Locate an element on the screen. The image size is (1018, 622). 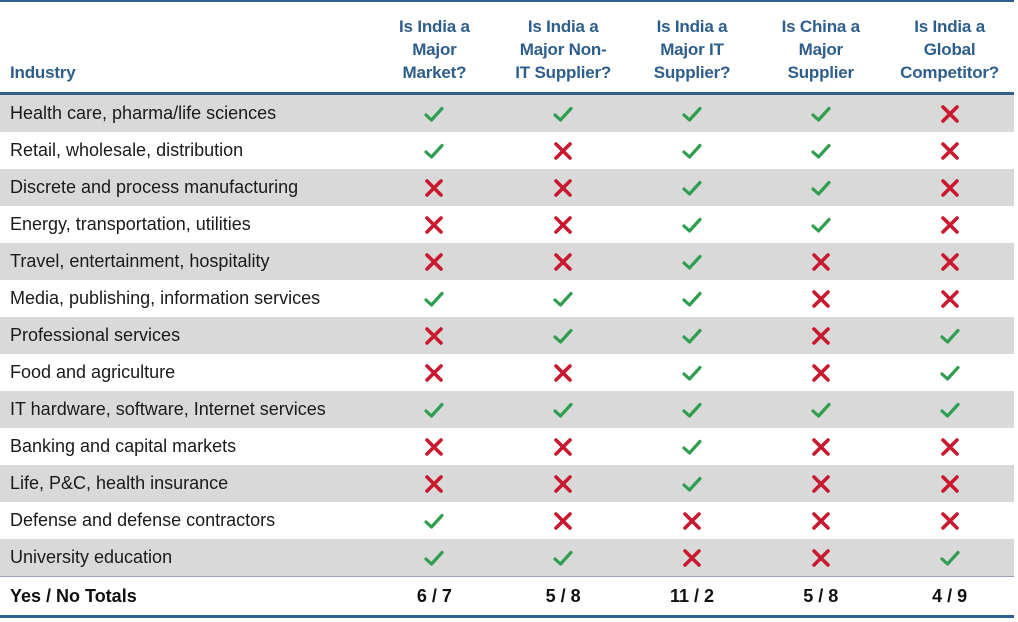
table-row: Life, P&C, health insurance is located at coordinates (507, 483).